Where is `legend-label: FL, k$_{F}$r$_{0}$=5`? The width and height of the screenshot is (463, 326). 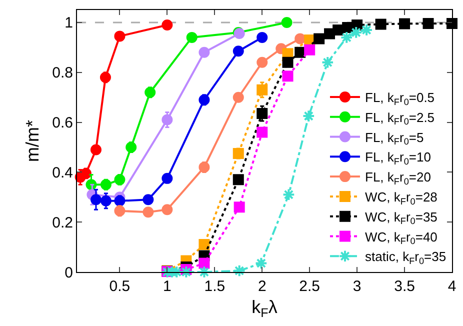 legend-label: FL, k$_{F}$r$_{0}$=5 is located at coordinates (394, 138).